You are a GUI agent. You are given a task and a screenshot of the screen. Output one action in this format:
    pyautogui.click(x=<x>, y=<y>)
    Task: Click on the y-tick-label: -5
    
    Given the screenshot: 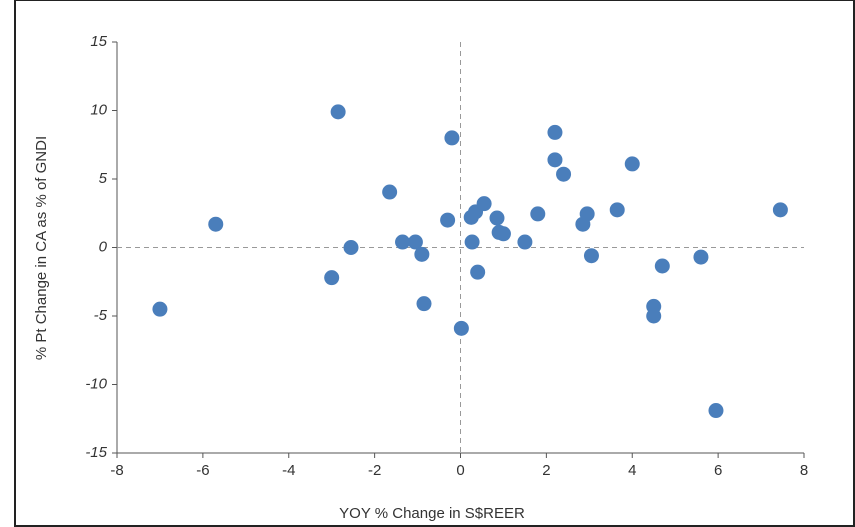 What is the action you would take?
    pyautogui.click(x=101, y=315)
    